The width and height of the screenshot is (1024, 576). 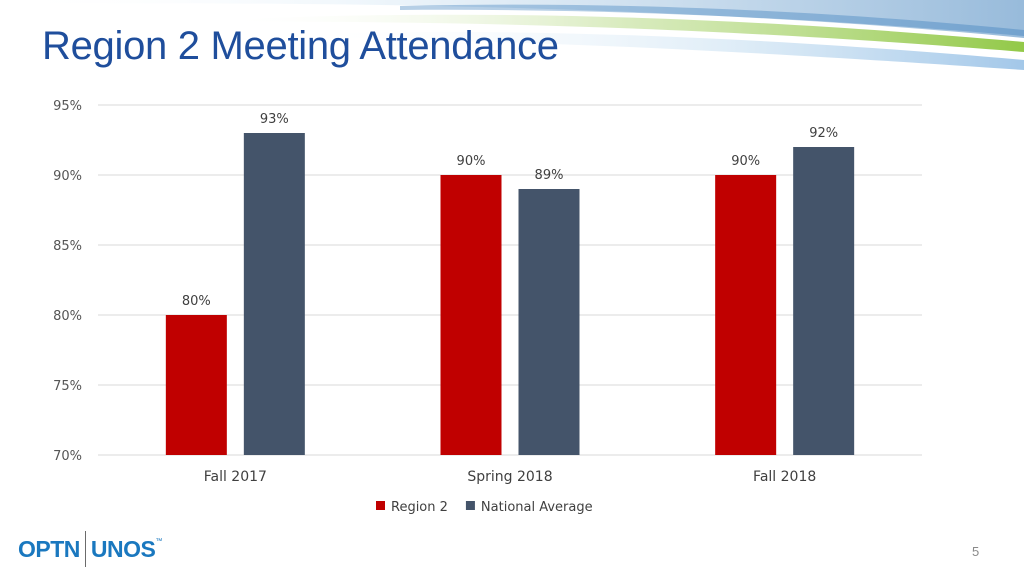 I want to click on logo-trademark: ™, so click(x=159, y=541).